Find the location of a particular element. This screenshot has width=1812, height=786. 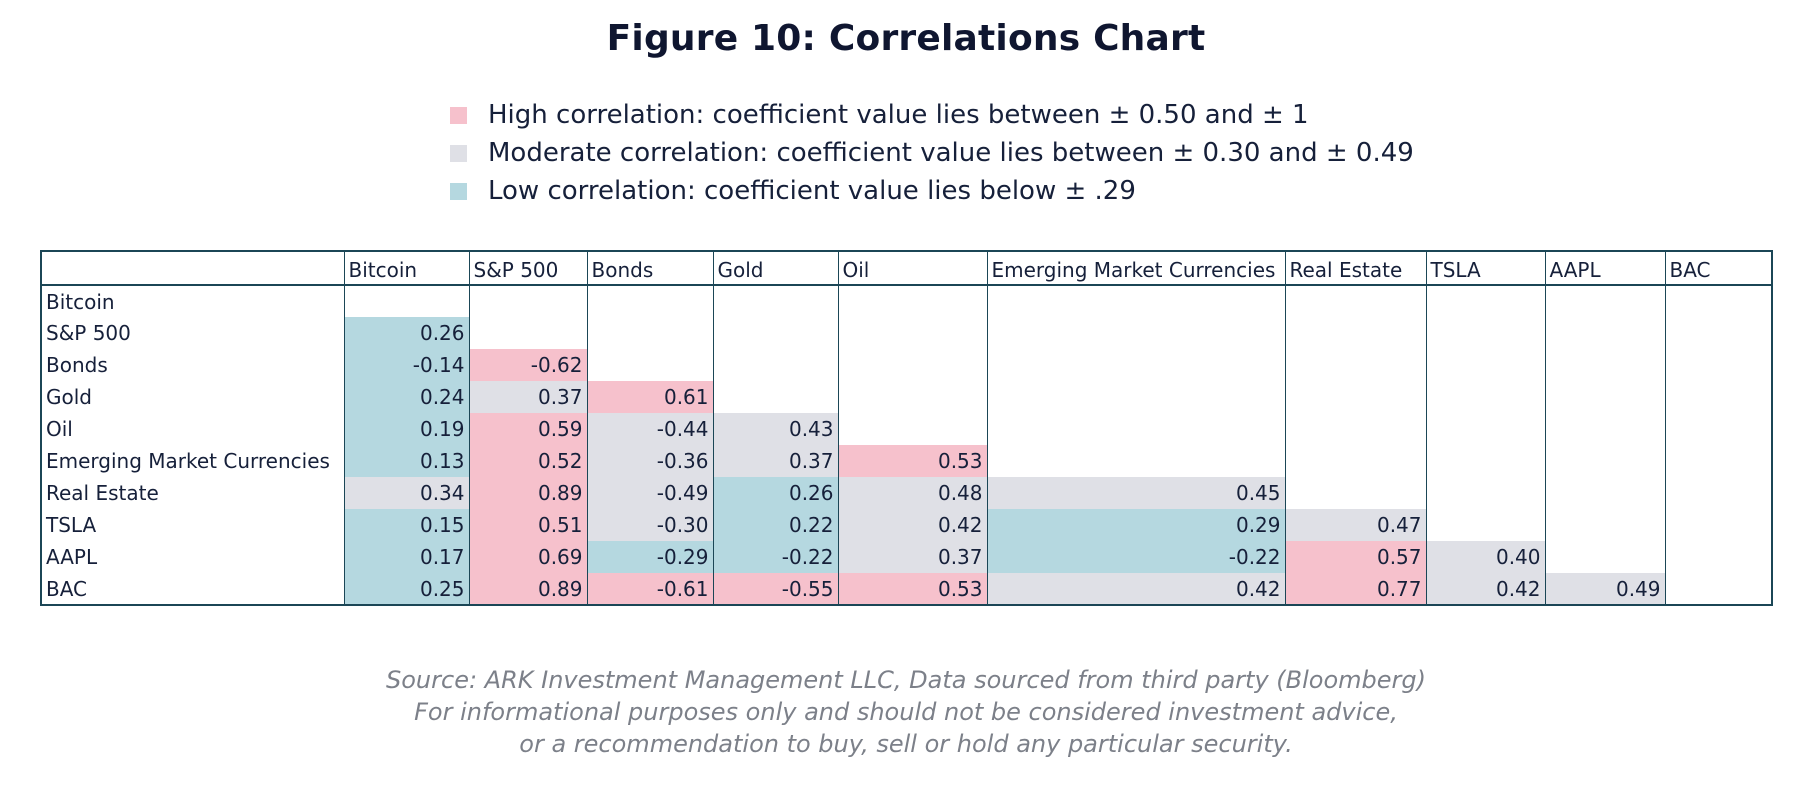

correlation-cell: 0.25 is located at coordinates (407, 589).